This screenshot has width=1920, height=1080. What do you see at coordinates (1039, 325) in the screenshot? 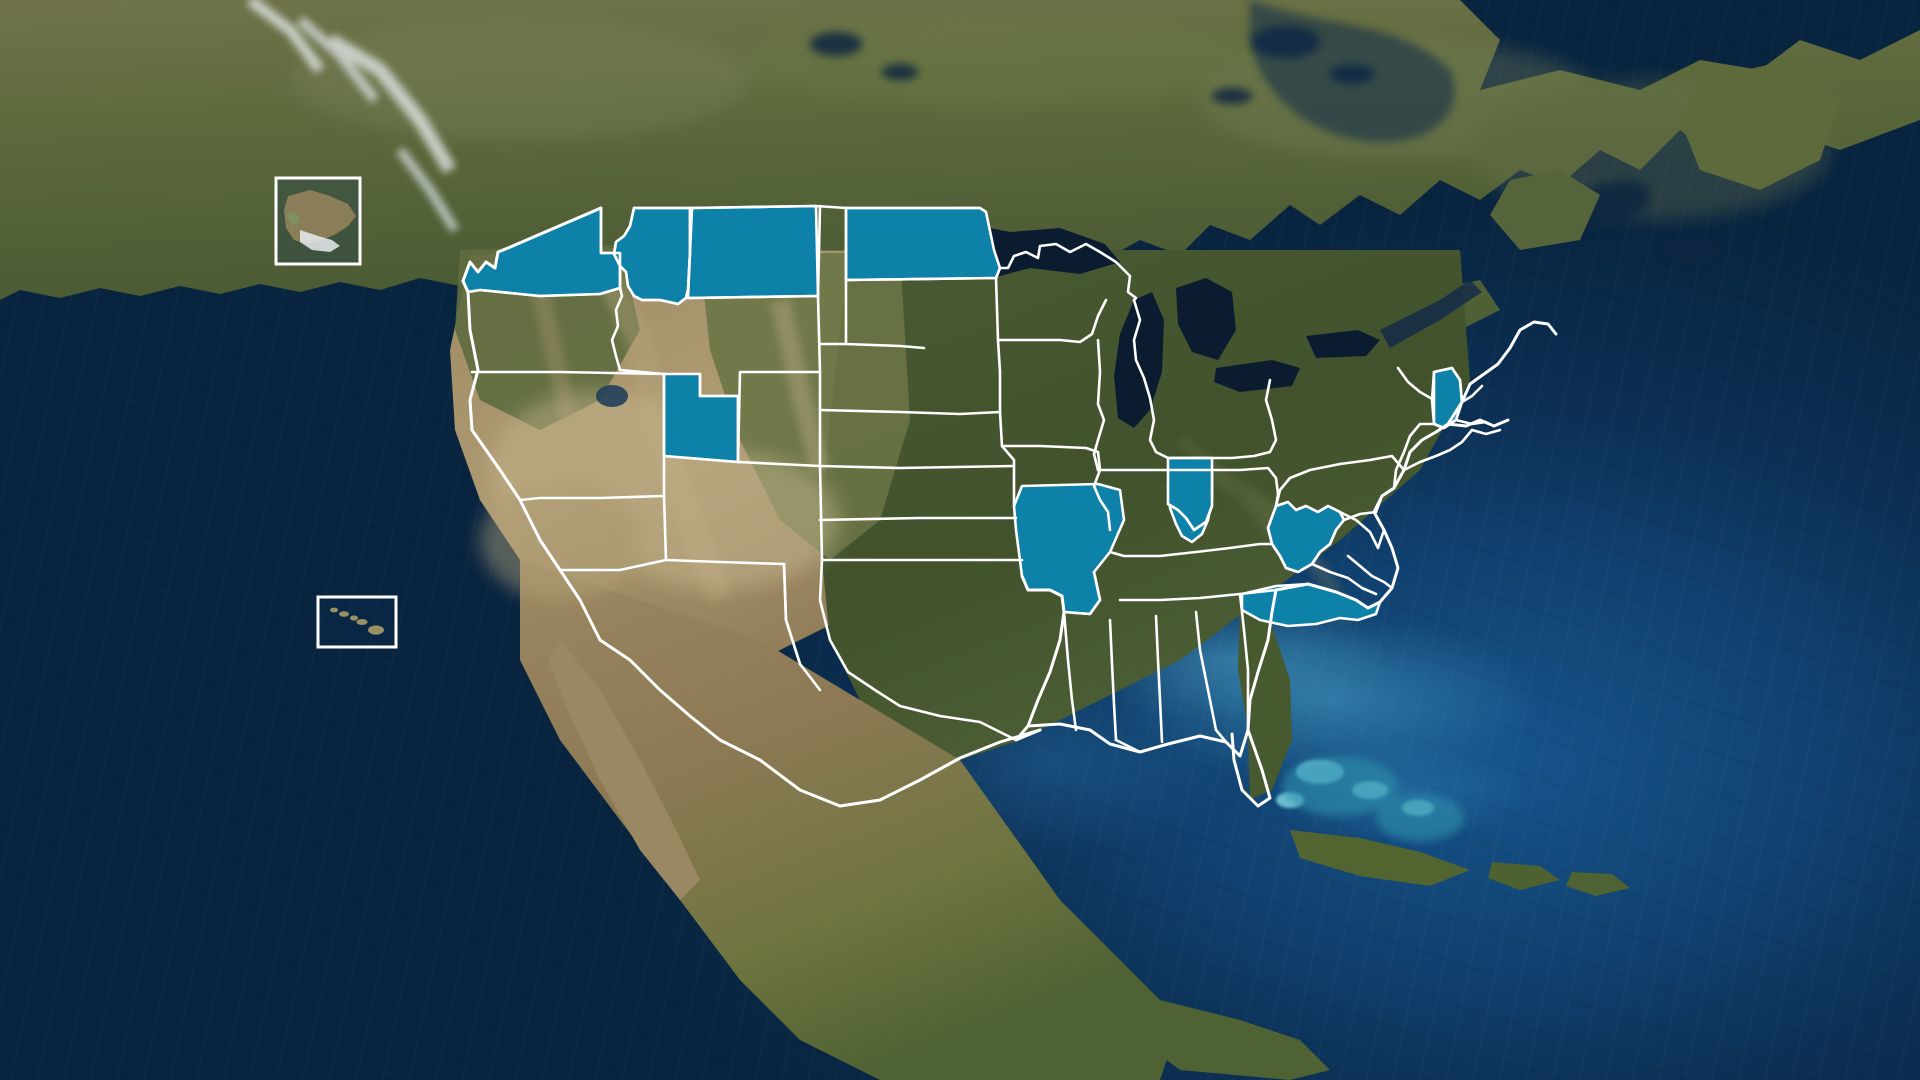
I see `great-lakes` at bounding box center [1039, 325].